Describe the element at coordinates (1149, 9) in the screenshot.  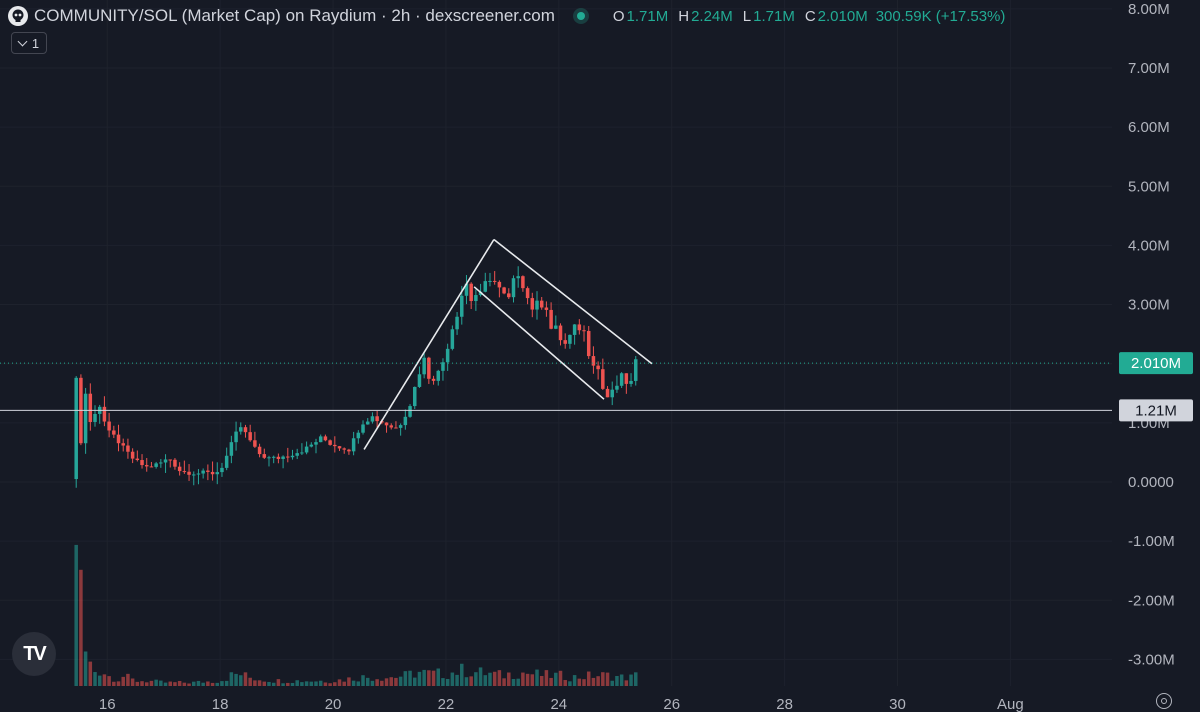
I see `y-tick-label: 8.00M` at that location.